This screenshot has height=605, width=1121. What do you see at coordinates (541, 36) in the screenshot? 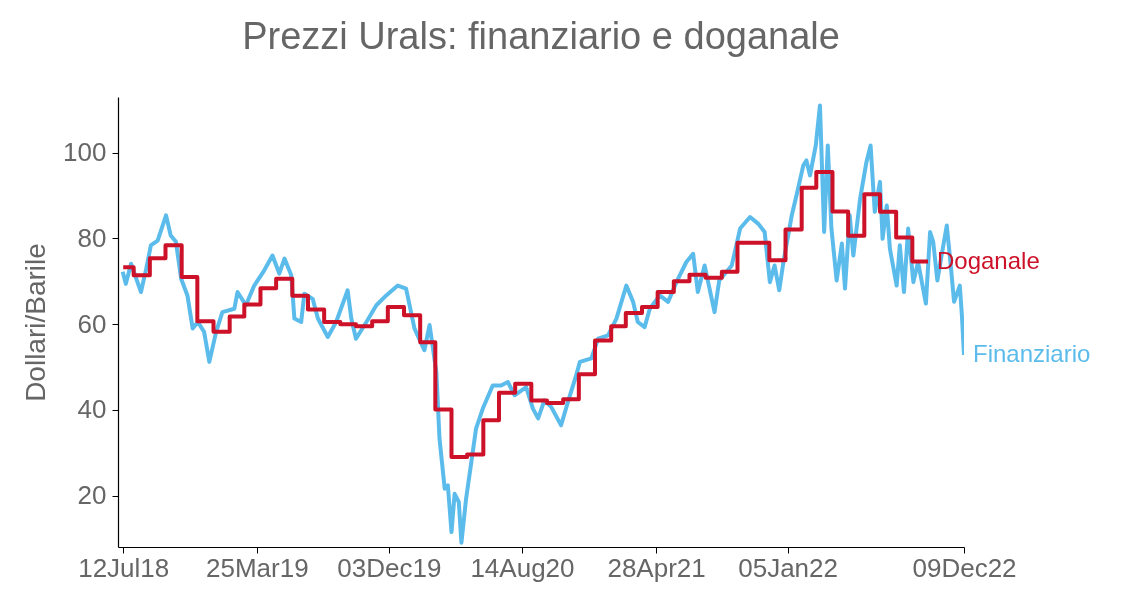
I see `chart-title: Prezzi Urals: finanziario e doganale` at bounding box center [541, 36].